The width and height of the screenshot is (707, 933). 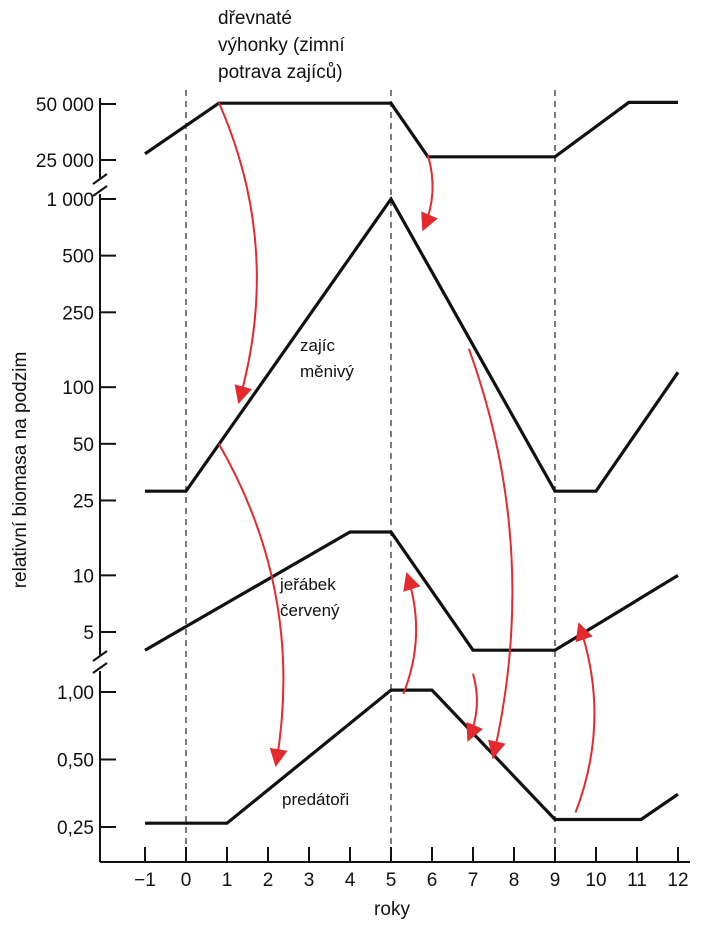 What do you see at coordinates (317, 345) in the screenshot?
I see `series-label: zajíc` at bounding box center [317, 345].